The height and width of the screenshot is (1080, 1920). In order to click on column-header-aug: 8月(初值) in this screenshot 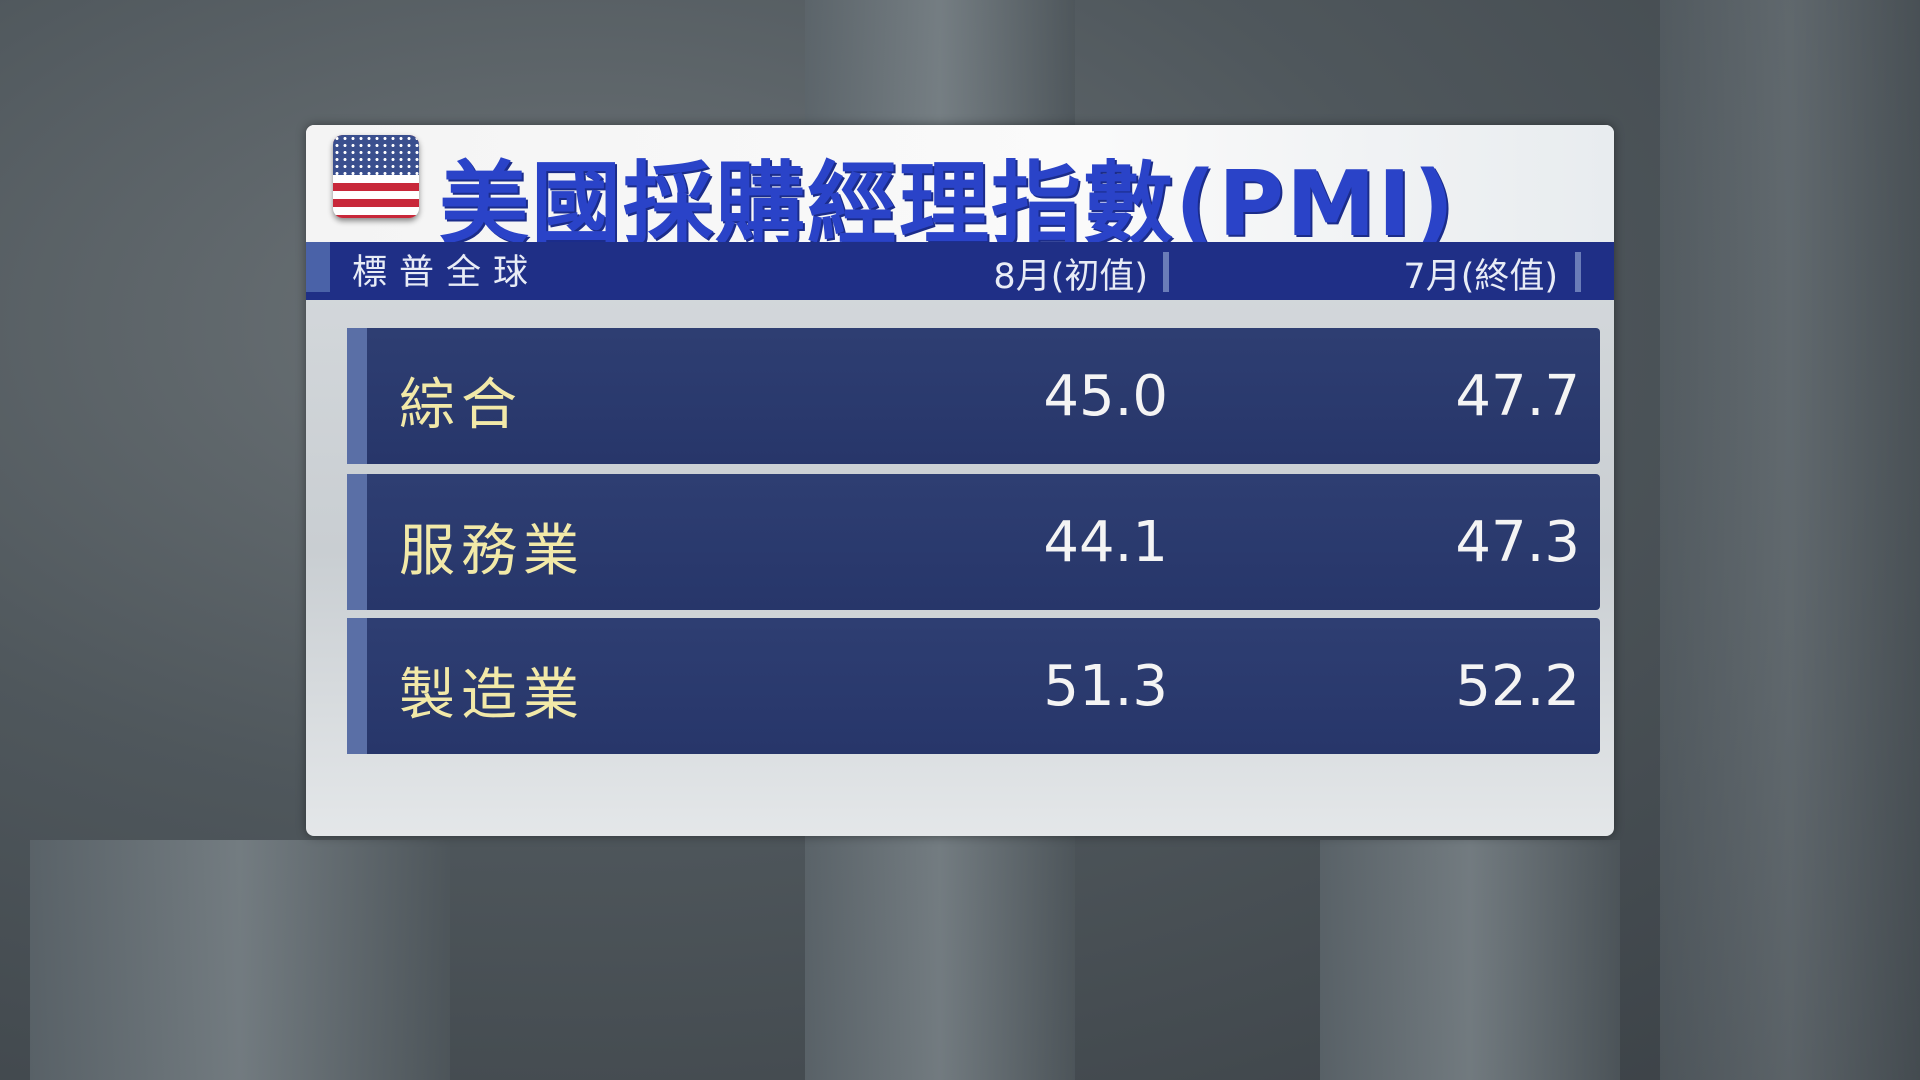, I will do `click(1070, 277)`.